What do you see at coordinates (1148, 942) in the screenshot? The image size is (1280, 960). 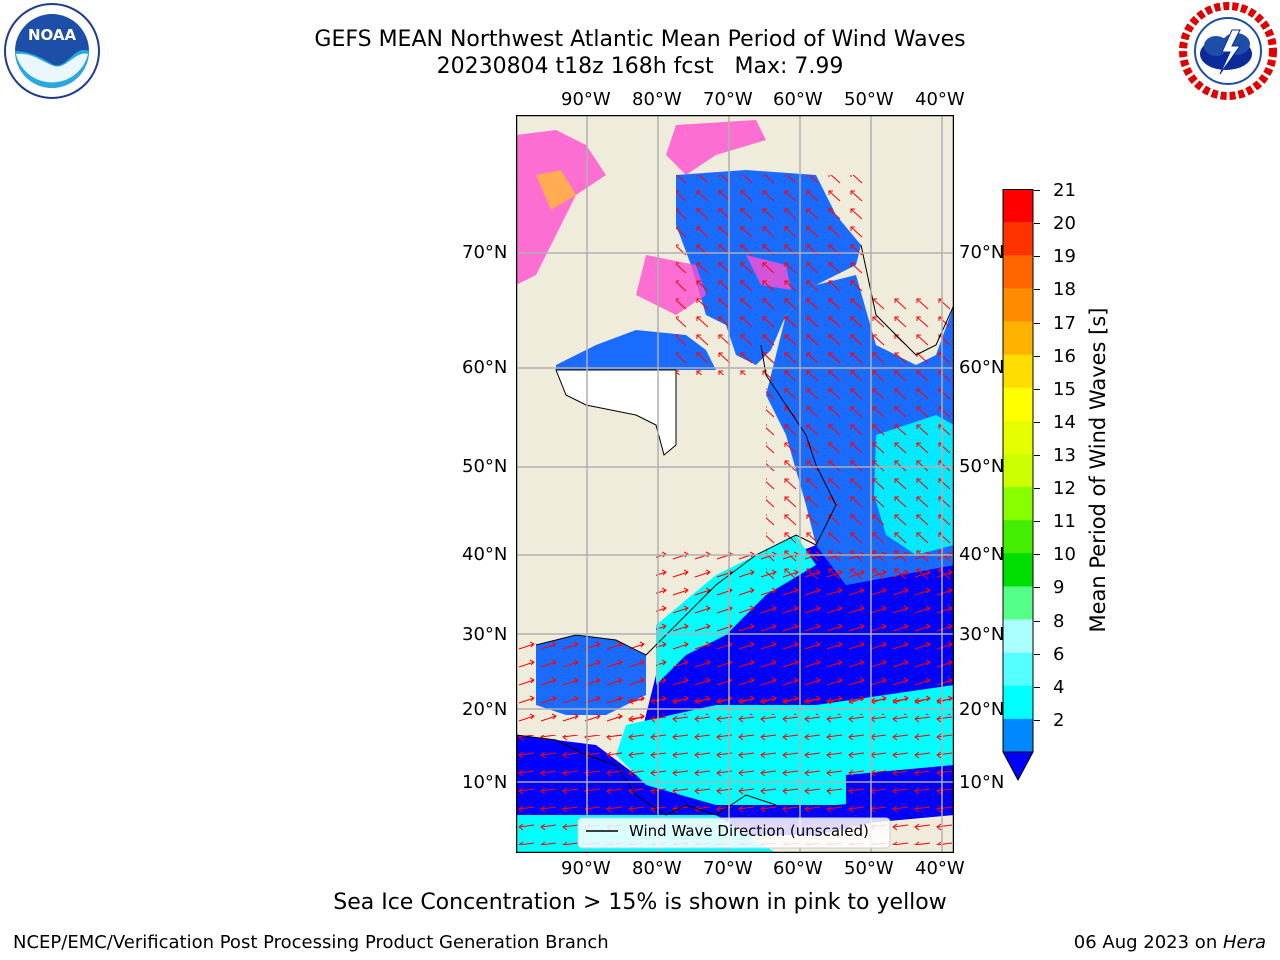 I see `footer-date-text: 06 Aug 2023 on` at bounding box center [1148, 942].